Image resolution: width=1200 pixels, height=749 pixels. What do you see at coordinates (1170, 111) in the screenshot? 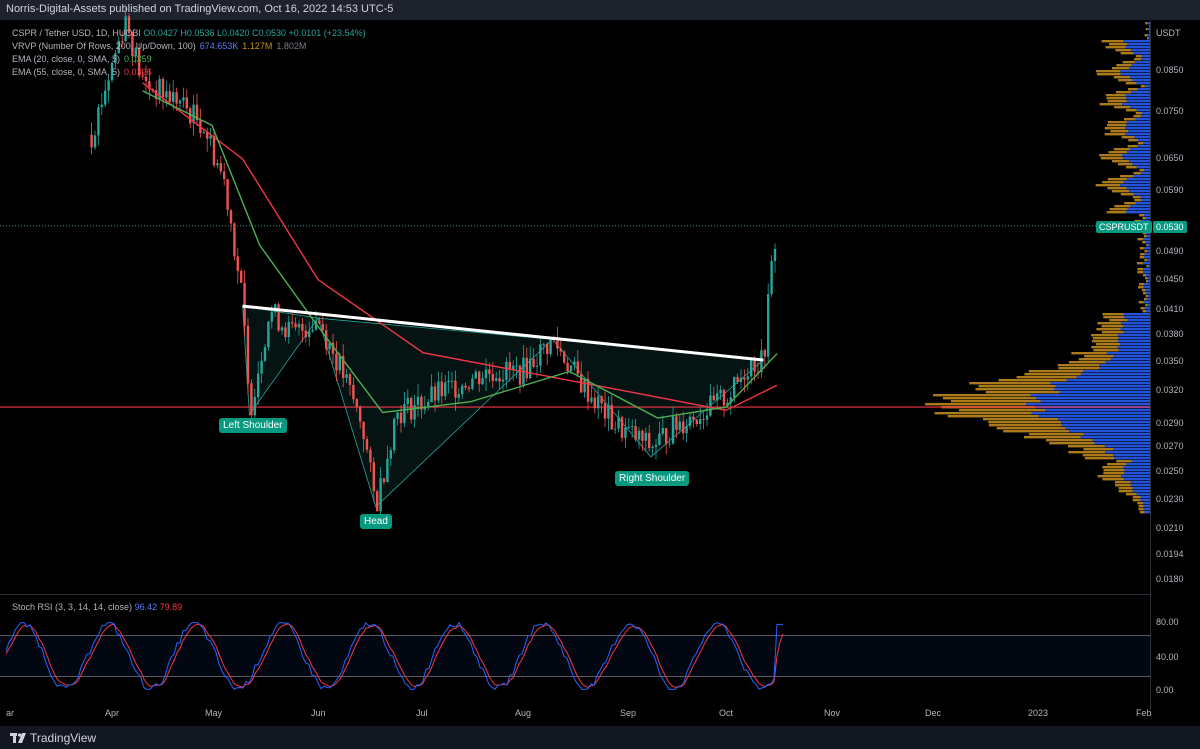
I see `price-label: 0.0750` at bounding box center [1170, 111].